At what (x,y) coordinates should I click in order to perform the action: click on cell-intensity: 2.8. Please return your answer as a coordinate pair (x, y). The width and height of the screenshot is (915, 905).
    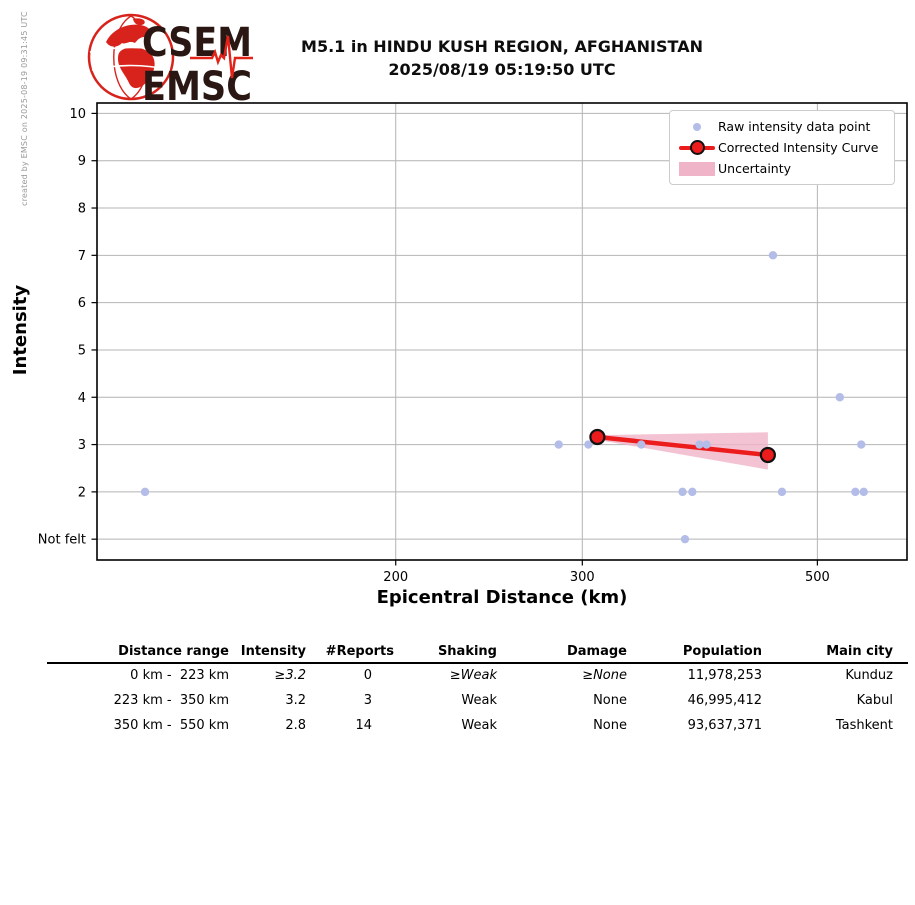
    Looking at the image, I should click on (295, 725).